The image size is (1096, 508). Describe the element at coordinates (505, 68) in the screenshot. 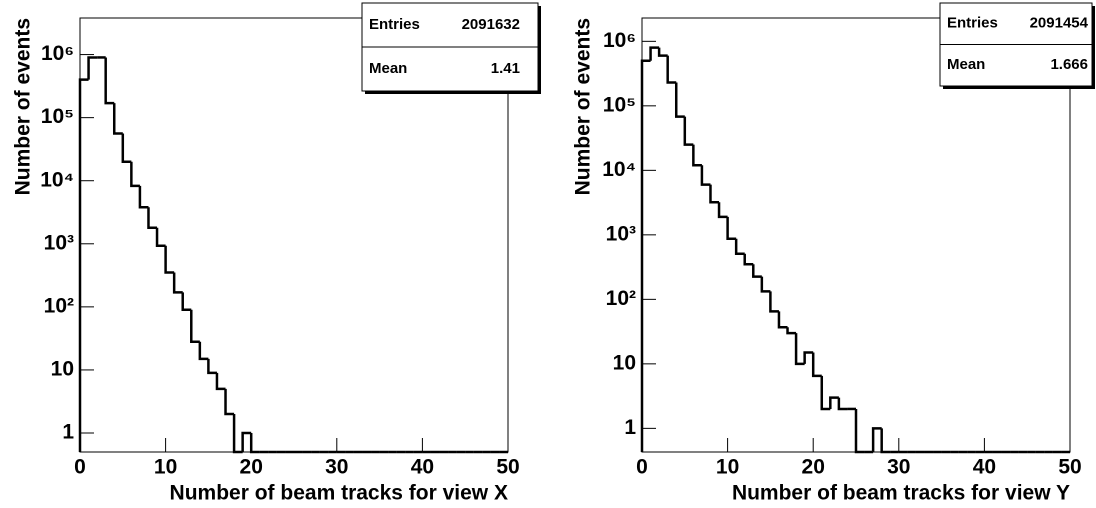

I see `stats-value: 1.41` at that location.